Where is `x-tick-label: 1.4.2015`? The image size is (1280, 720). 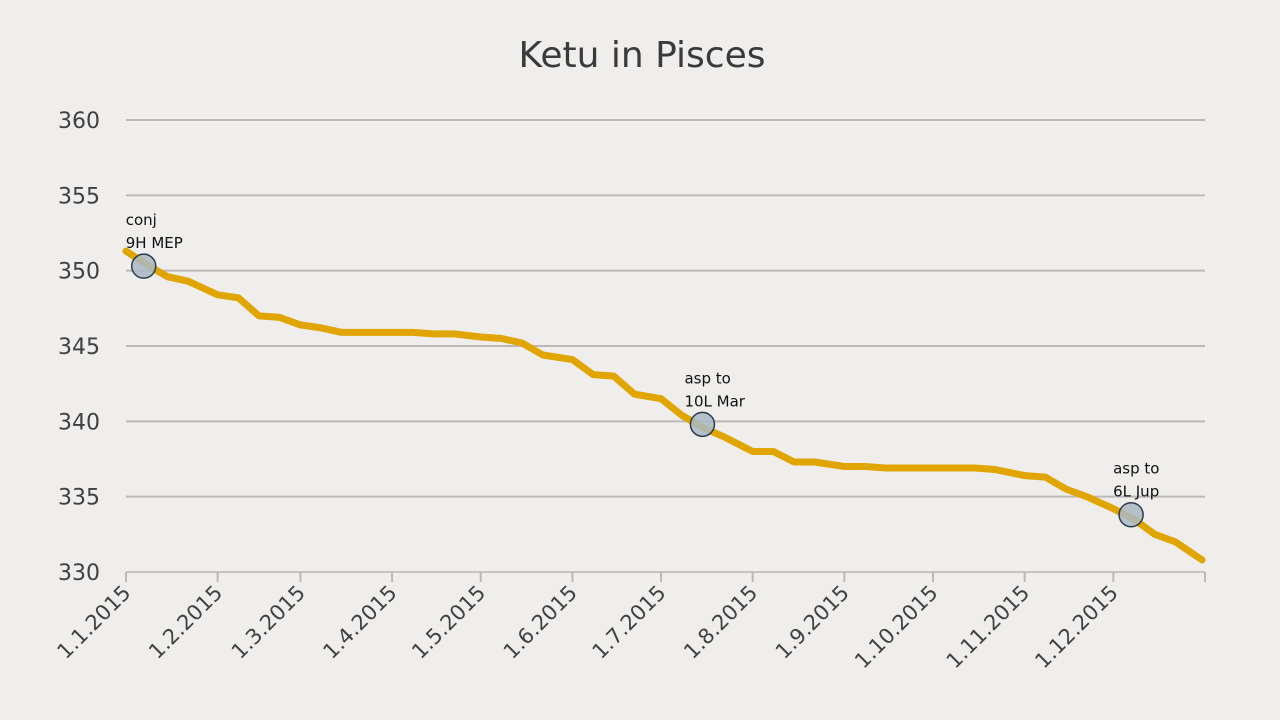 x-tick-label: 1.4.2015 is located at coordinates (359, 622).